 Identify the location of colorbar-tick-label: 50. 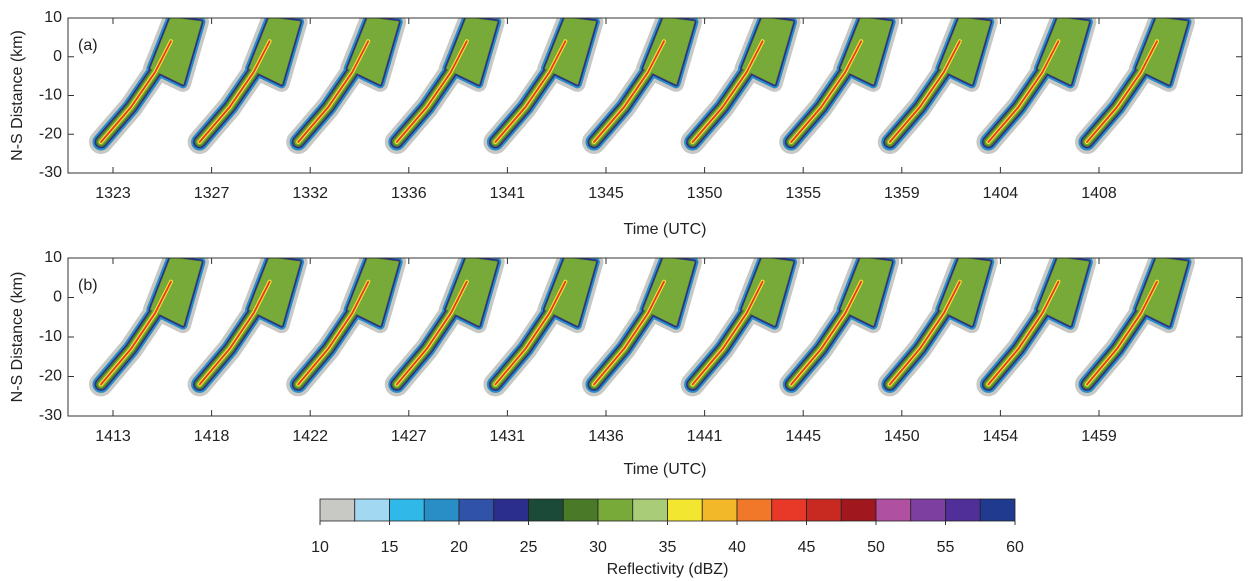
(876, 547).